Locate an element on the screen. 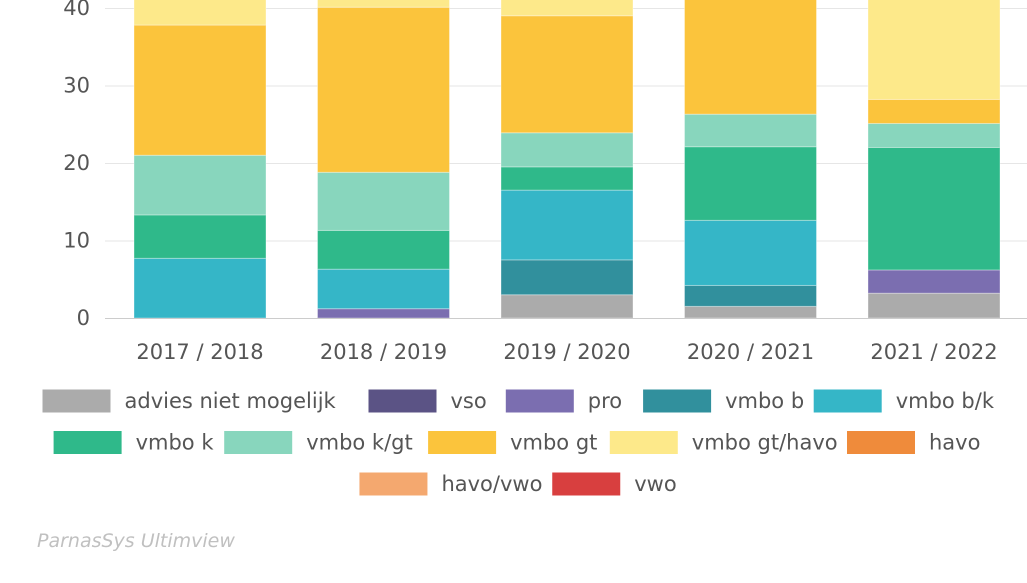 This screenshot has width=1027, height=583. legend-item: vso is located at coordinates (427, 401).